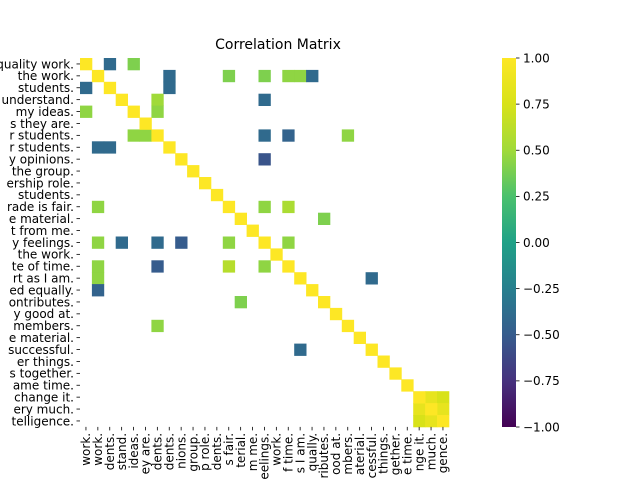 The height and width of the screenshot is (480, 640). I want to click on y-tick-label: ership role., so click(40, 183).